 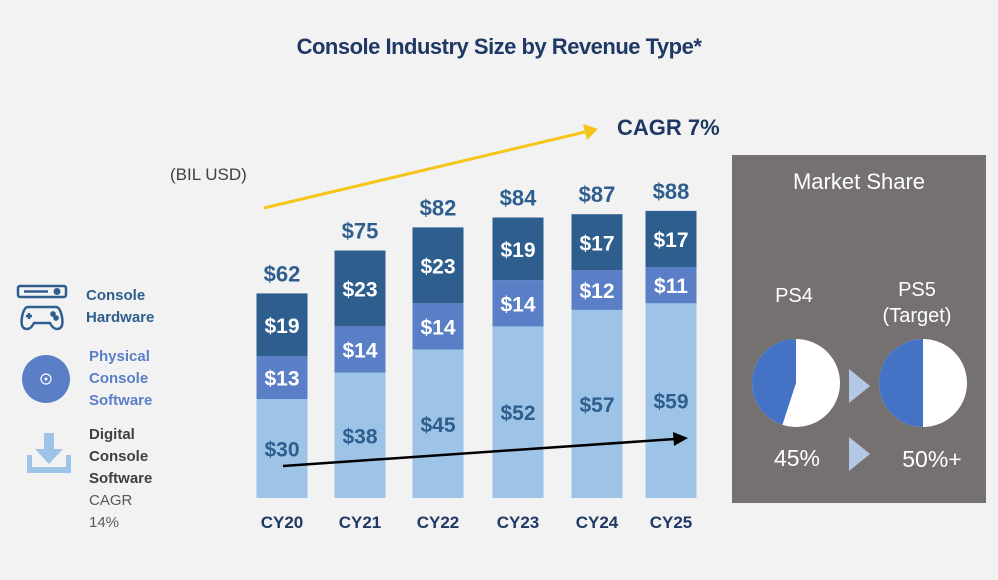 I want to click on segment-value-label: $59, so click(x=670, y=402).